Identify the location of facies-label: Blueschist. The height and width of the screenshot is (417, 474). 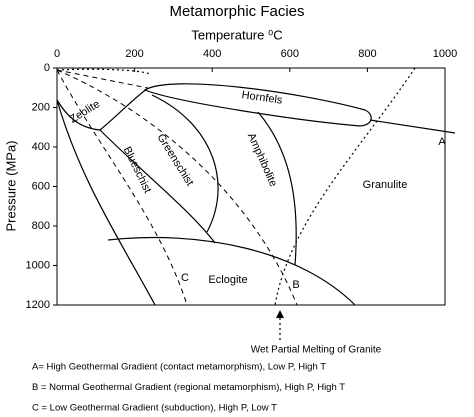
(137, 170).